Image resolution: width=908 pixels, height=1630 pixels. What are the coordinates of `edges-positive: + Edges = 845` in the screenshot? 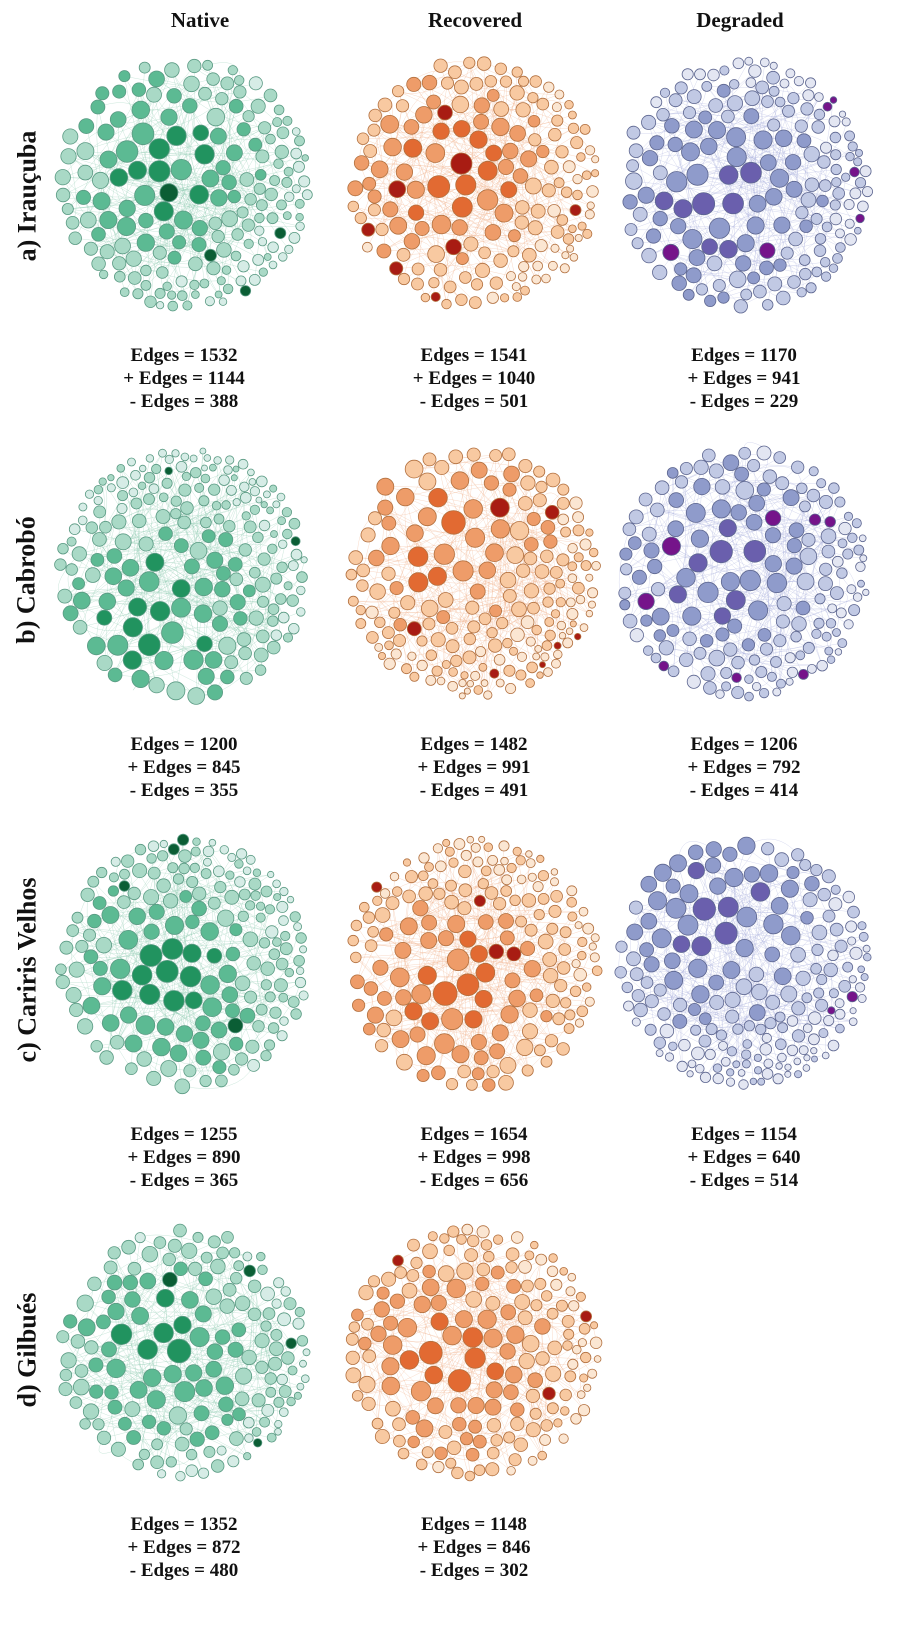 It's located at (184, 767).